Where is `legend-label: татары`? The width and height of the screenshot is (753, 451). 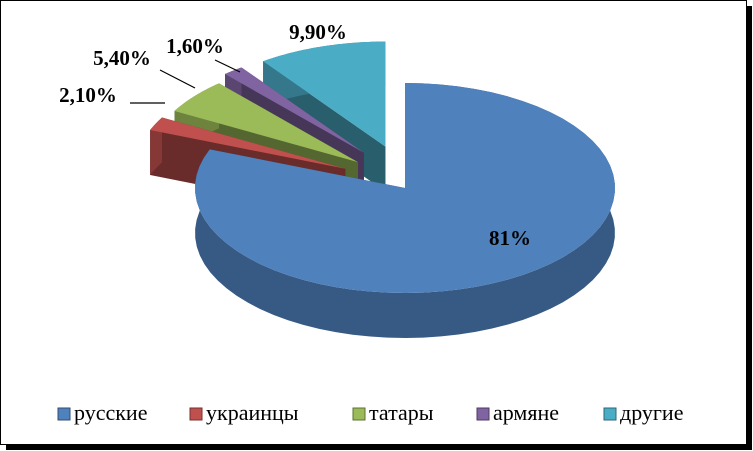
legend-label: татары is located at coordinates (401, 412).